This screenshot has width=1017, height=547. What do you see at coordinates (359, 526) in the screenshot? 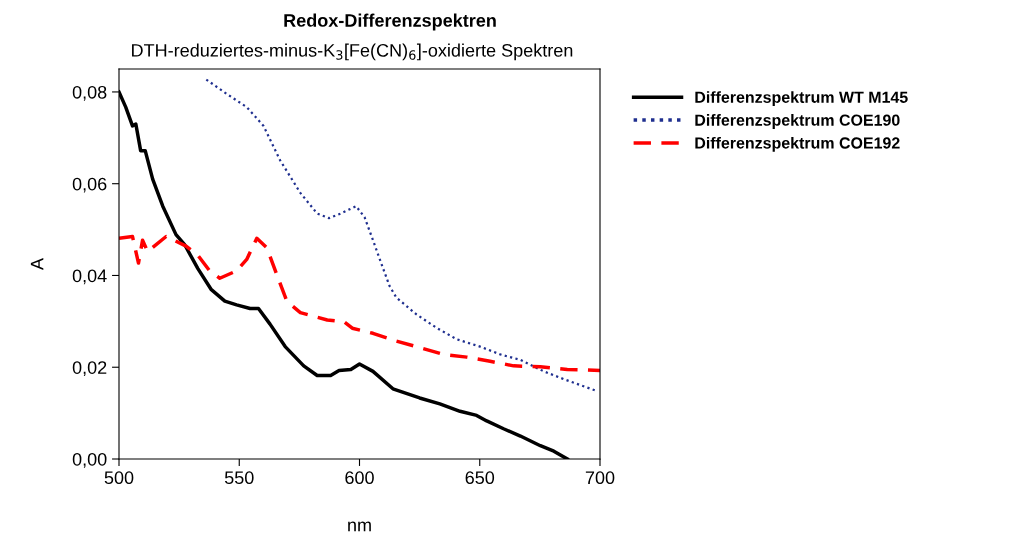
I see `x-axis-title: nm` at bounding box center [359, 526].